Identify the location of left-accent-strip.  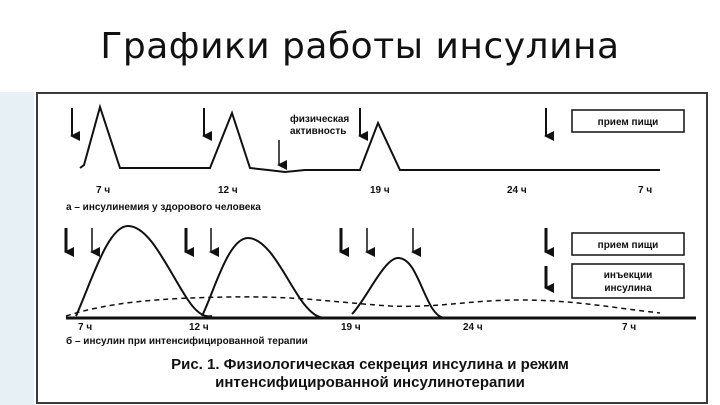
(17, 248).